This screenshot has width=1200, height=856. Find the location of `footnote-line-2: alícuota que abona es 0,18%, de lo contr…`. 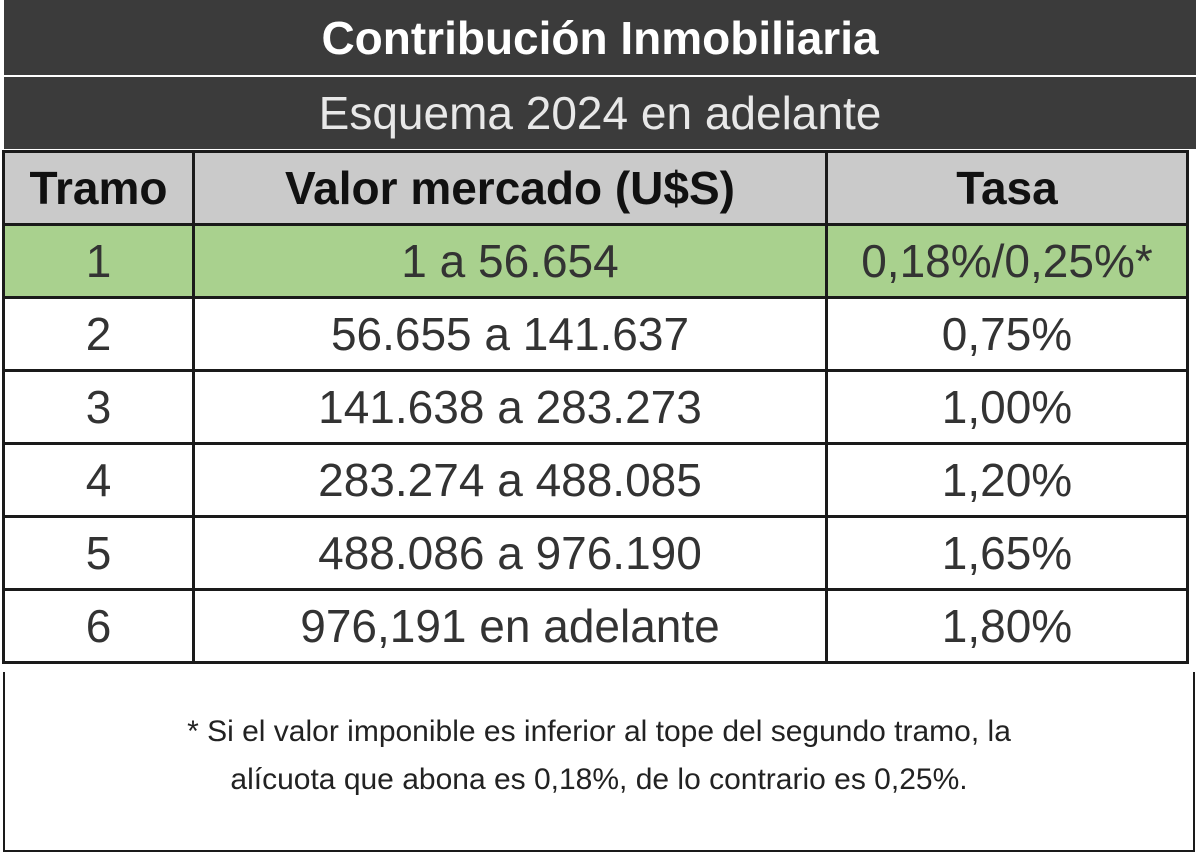

footnote-line-2: alícuota que abona es 0,18%, de lo contr… is located at coordinates (599, 779).